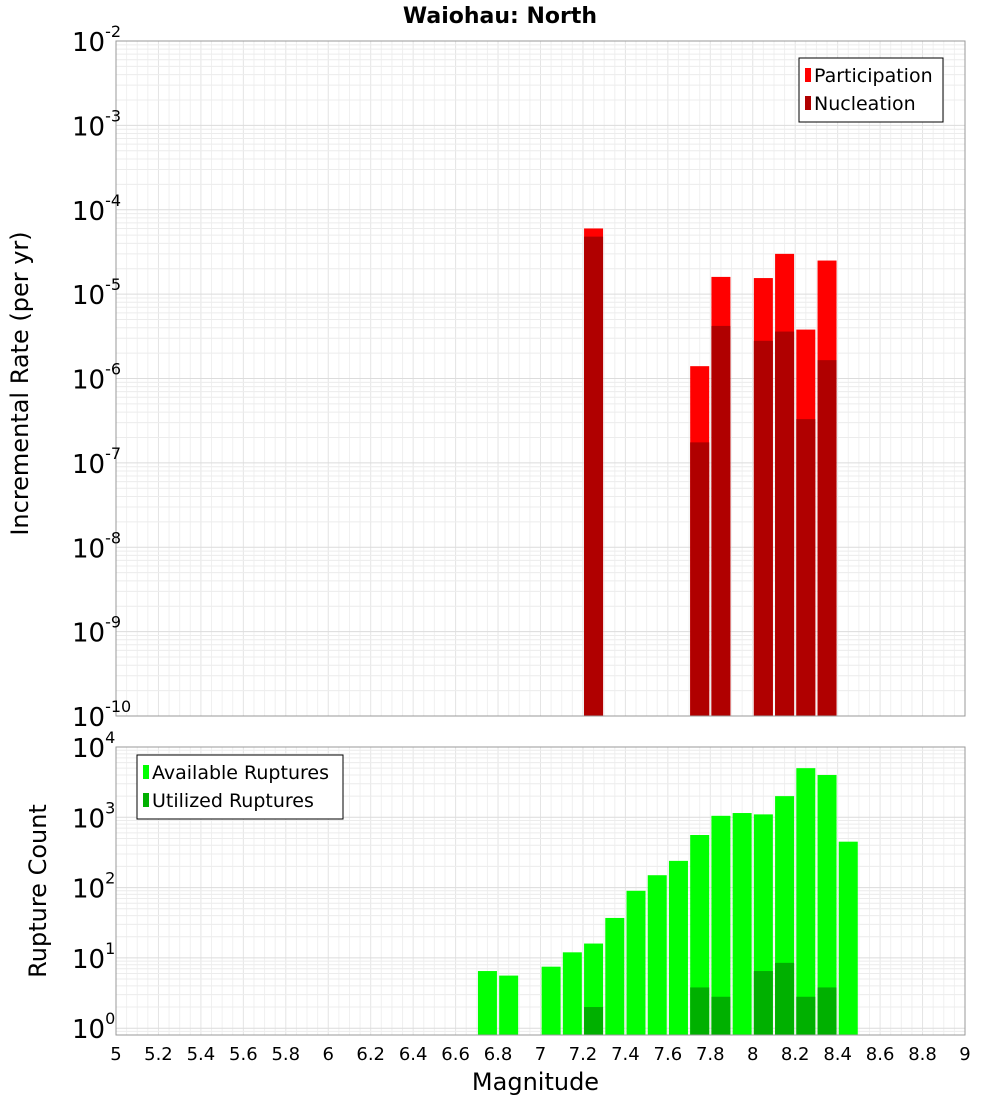 This screenshot has height=1100, width=1000. I want to click on x-tick-label: 5.4, so click(201, 1054).